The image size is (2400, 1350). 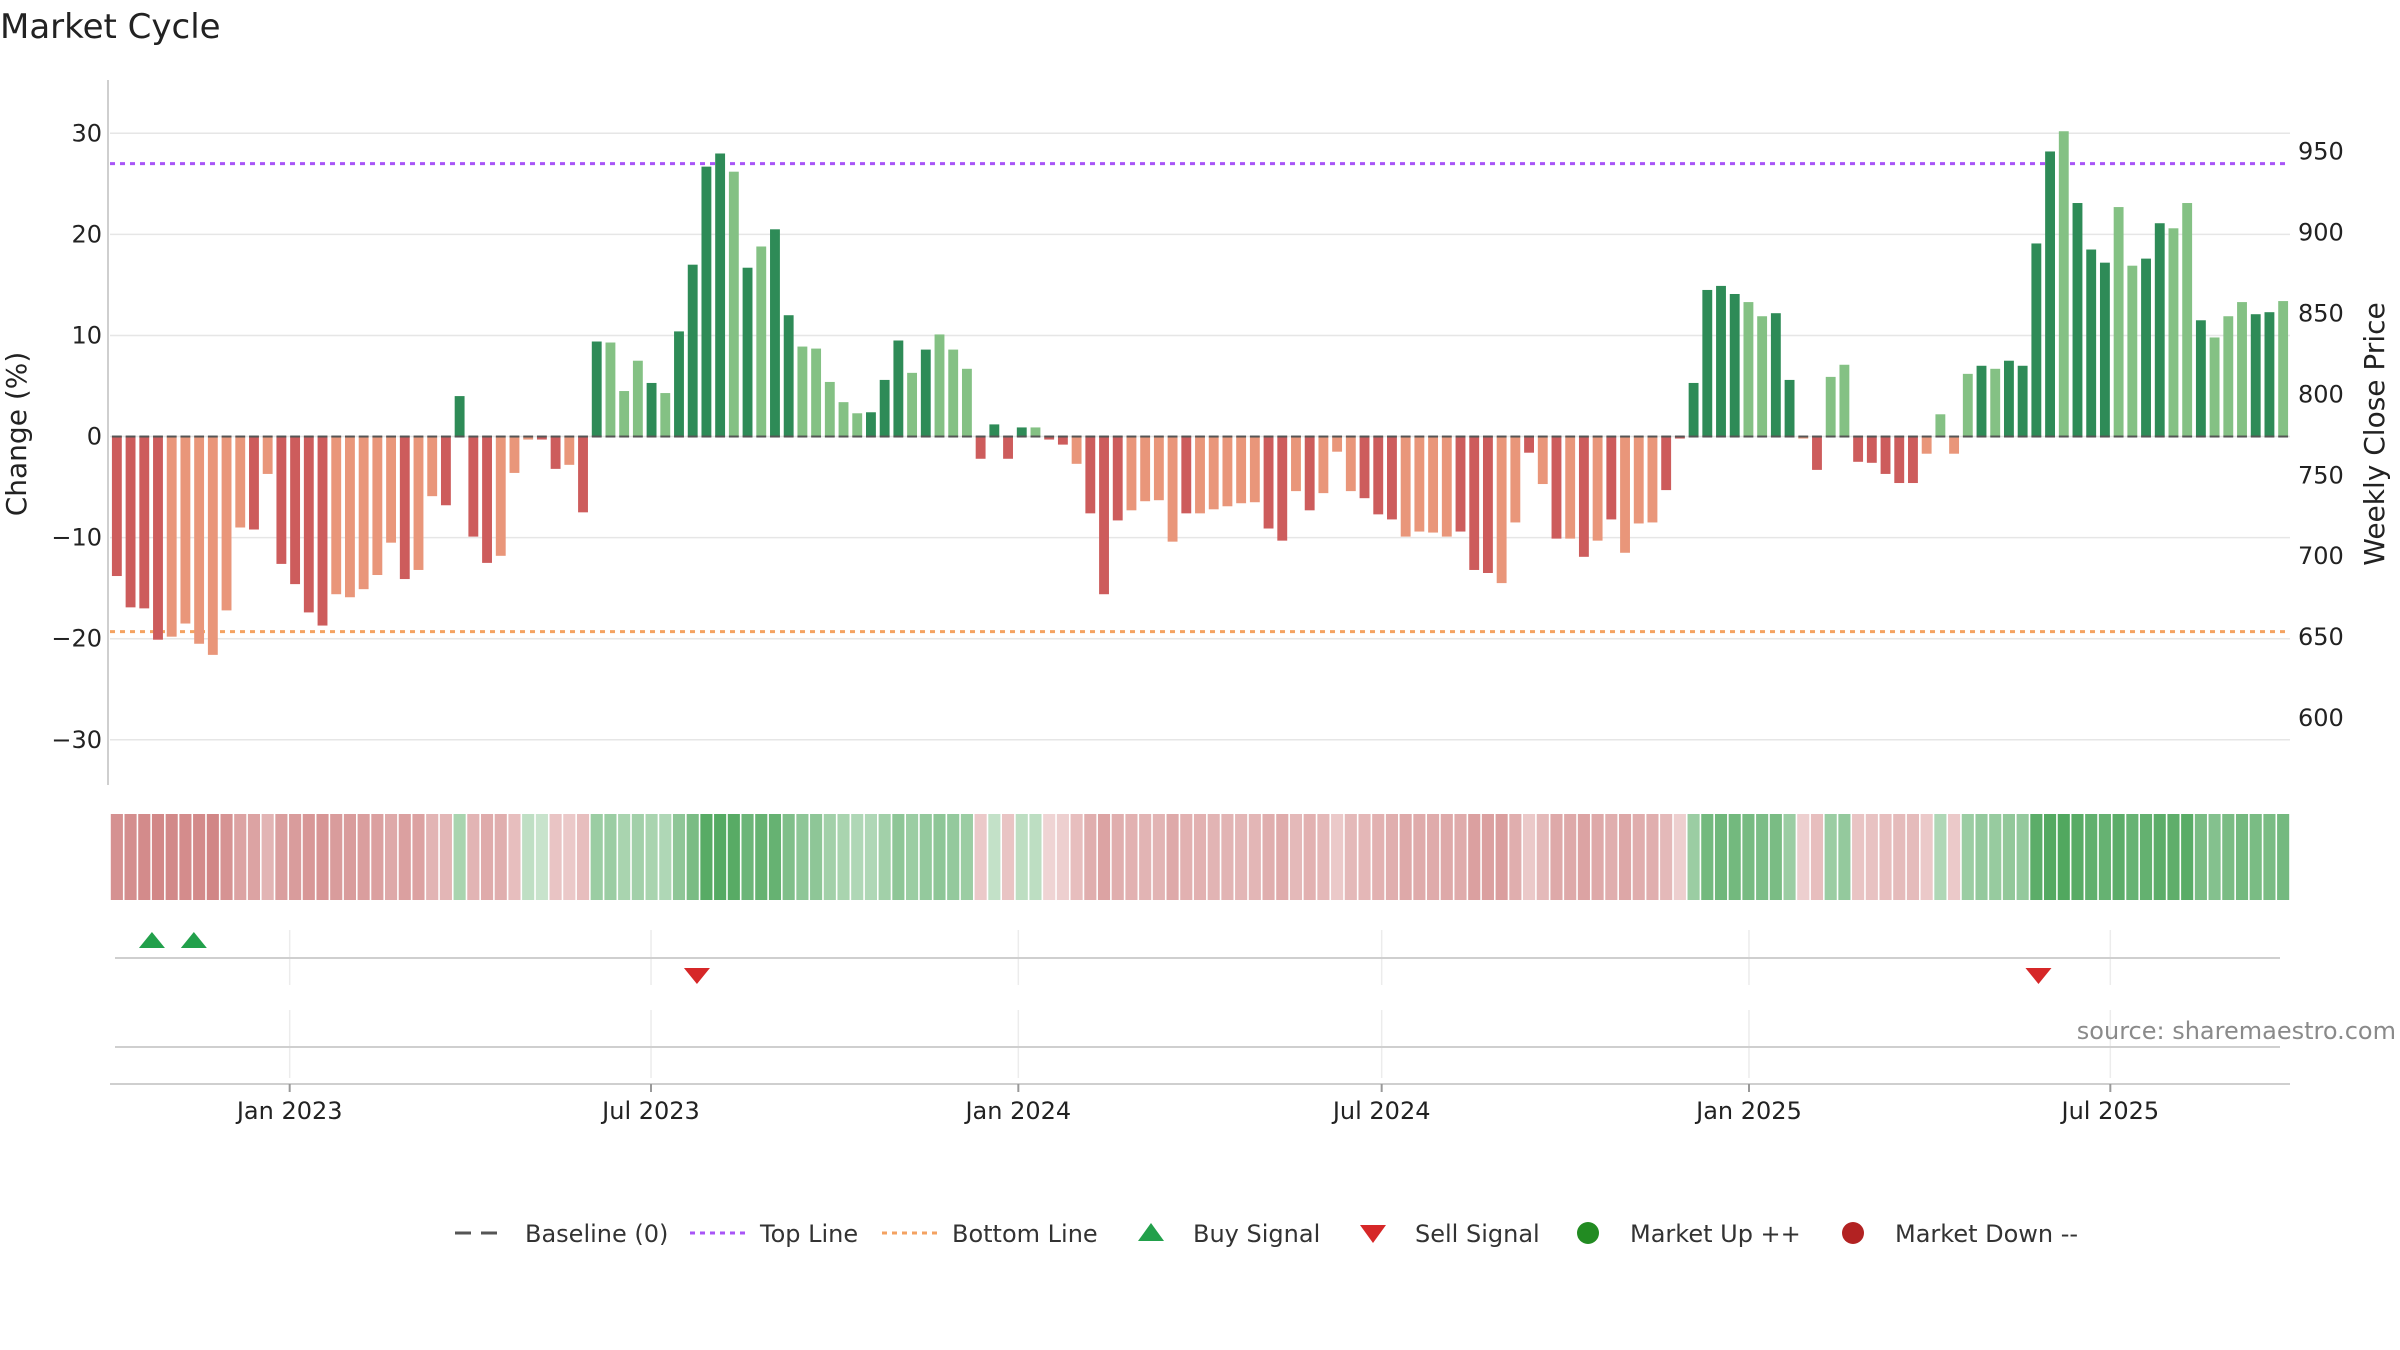 I want to click on x-tick-label: Jan 2023, so click(x=289, y=1111).